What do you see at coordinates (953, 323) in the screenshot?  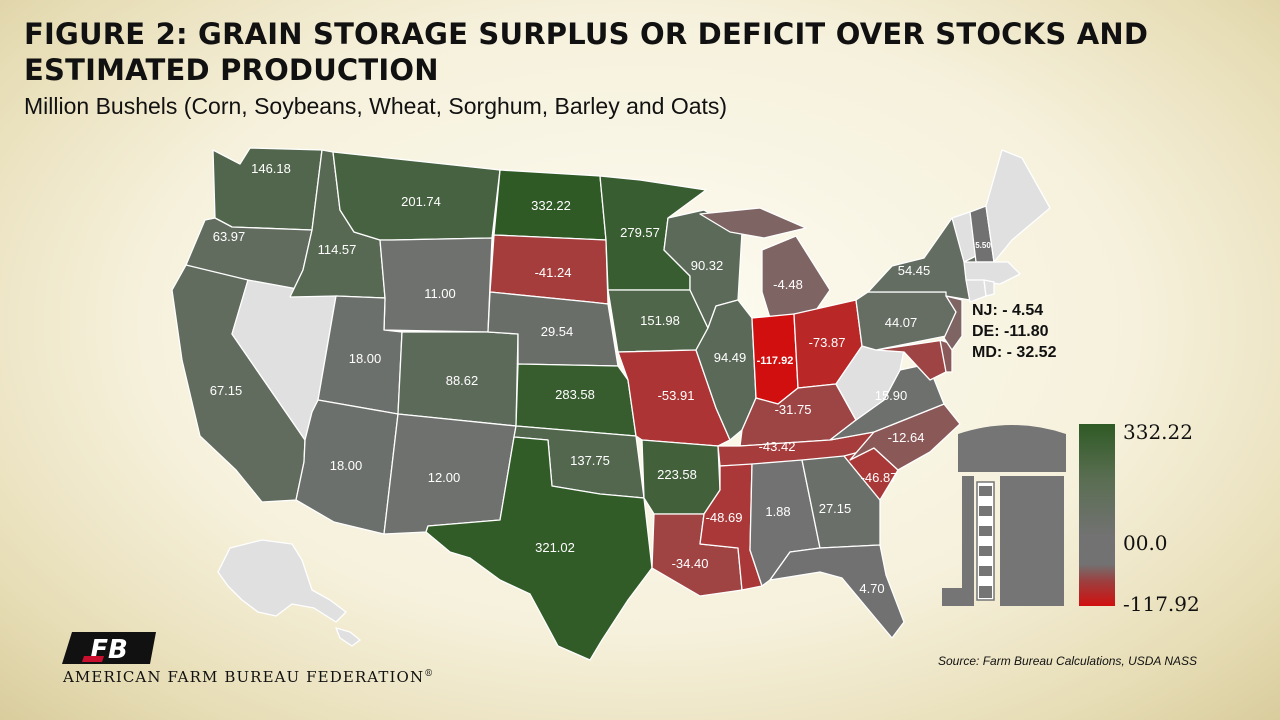 I see `state-nj` at bounding box center [953, 323].